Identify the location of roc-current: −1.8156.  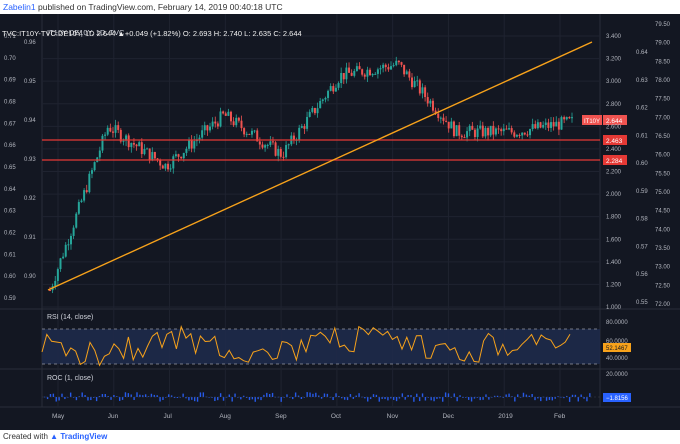
(617, 399).